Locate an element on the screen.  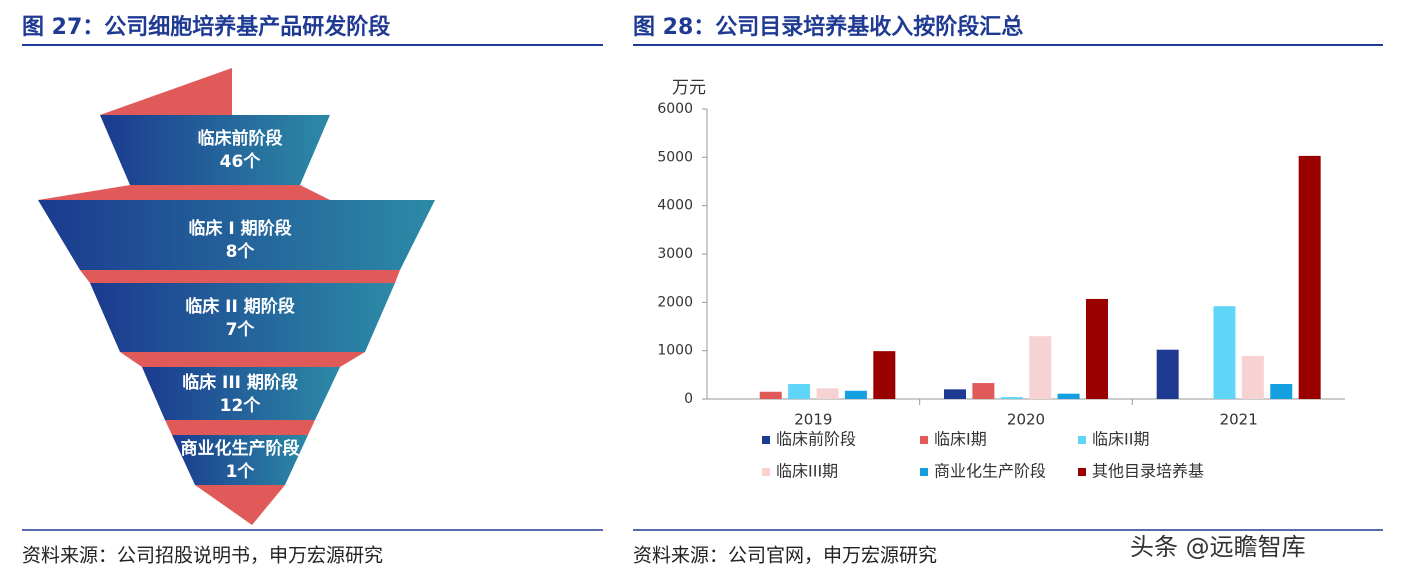
source: 资料来源：公司招股说明书，申万宏源研究 is located at coordinates (202, 556).